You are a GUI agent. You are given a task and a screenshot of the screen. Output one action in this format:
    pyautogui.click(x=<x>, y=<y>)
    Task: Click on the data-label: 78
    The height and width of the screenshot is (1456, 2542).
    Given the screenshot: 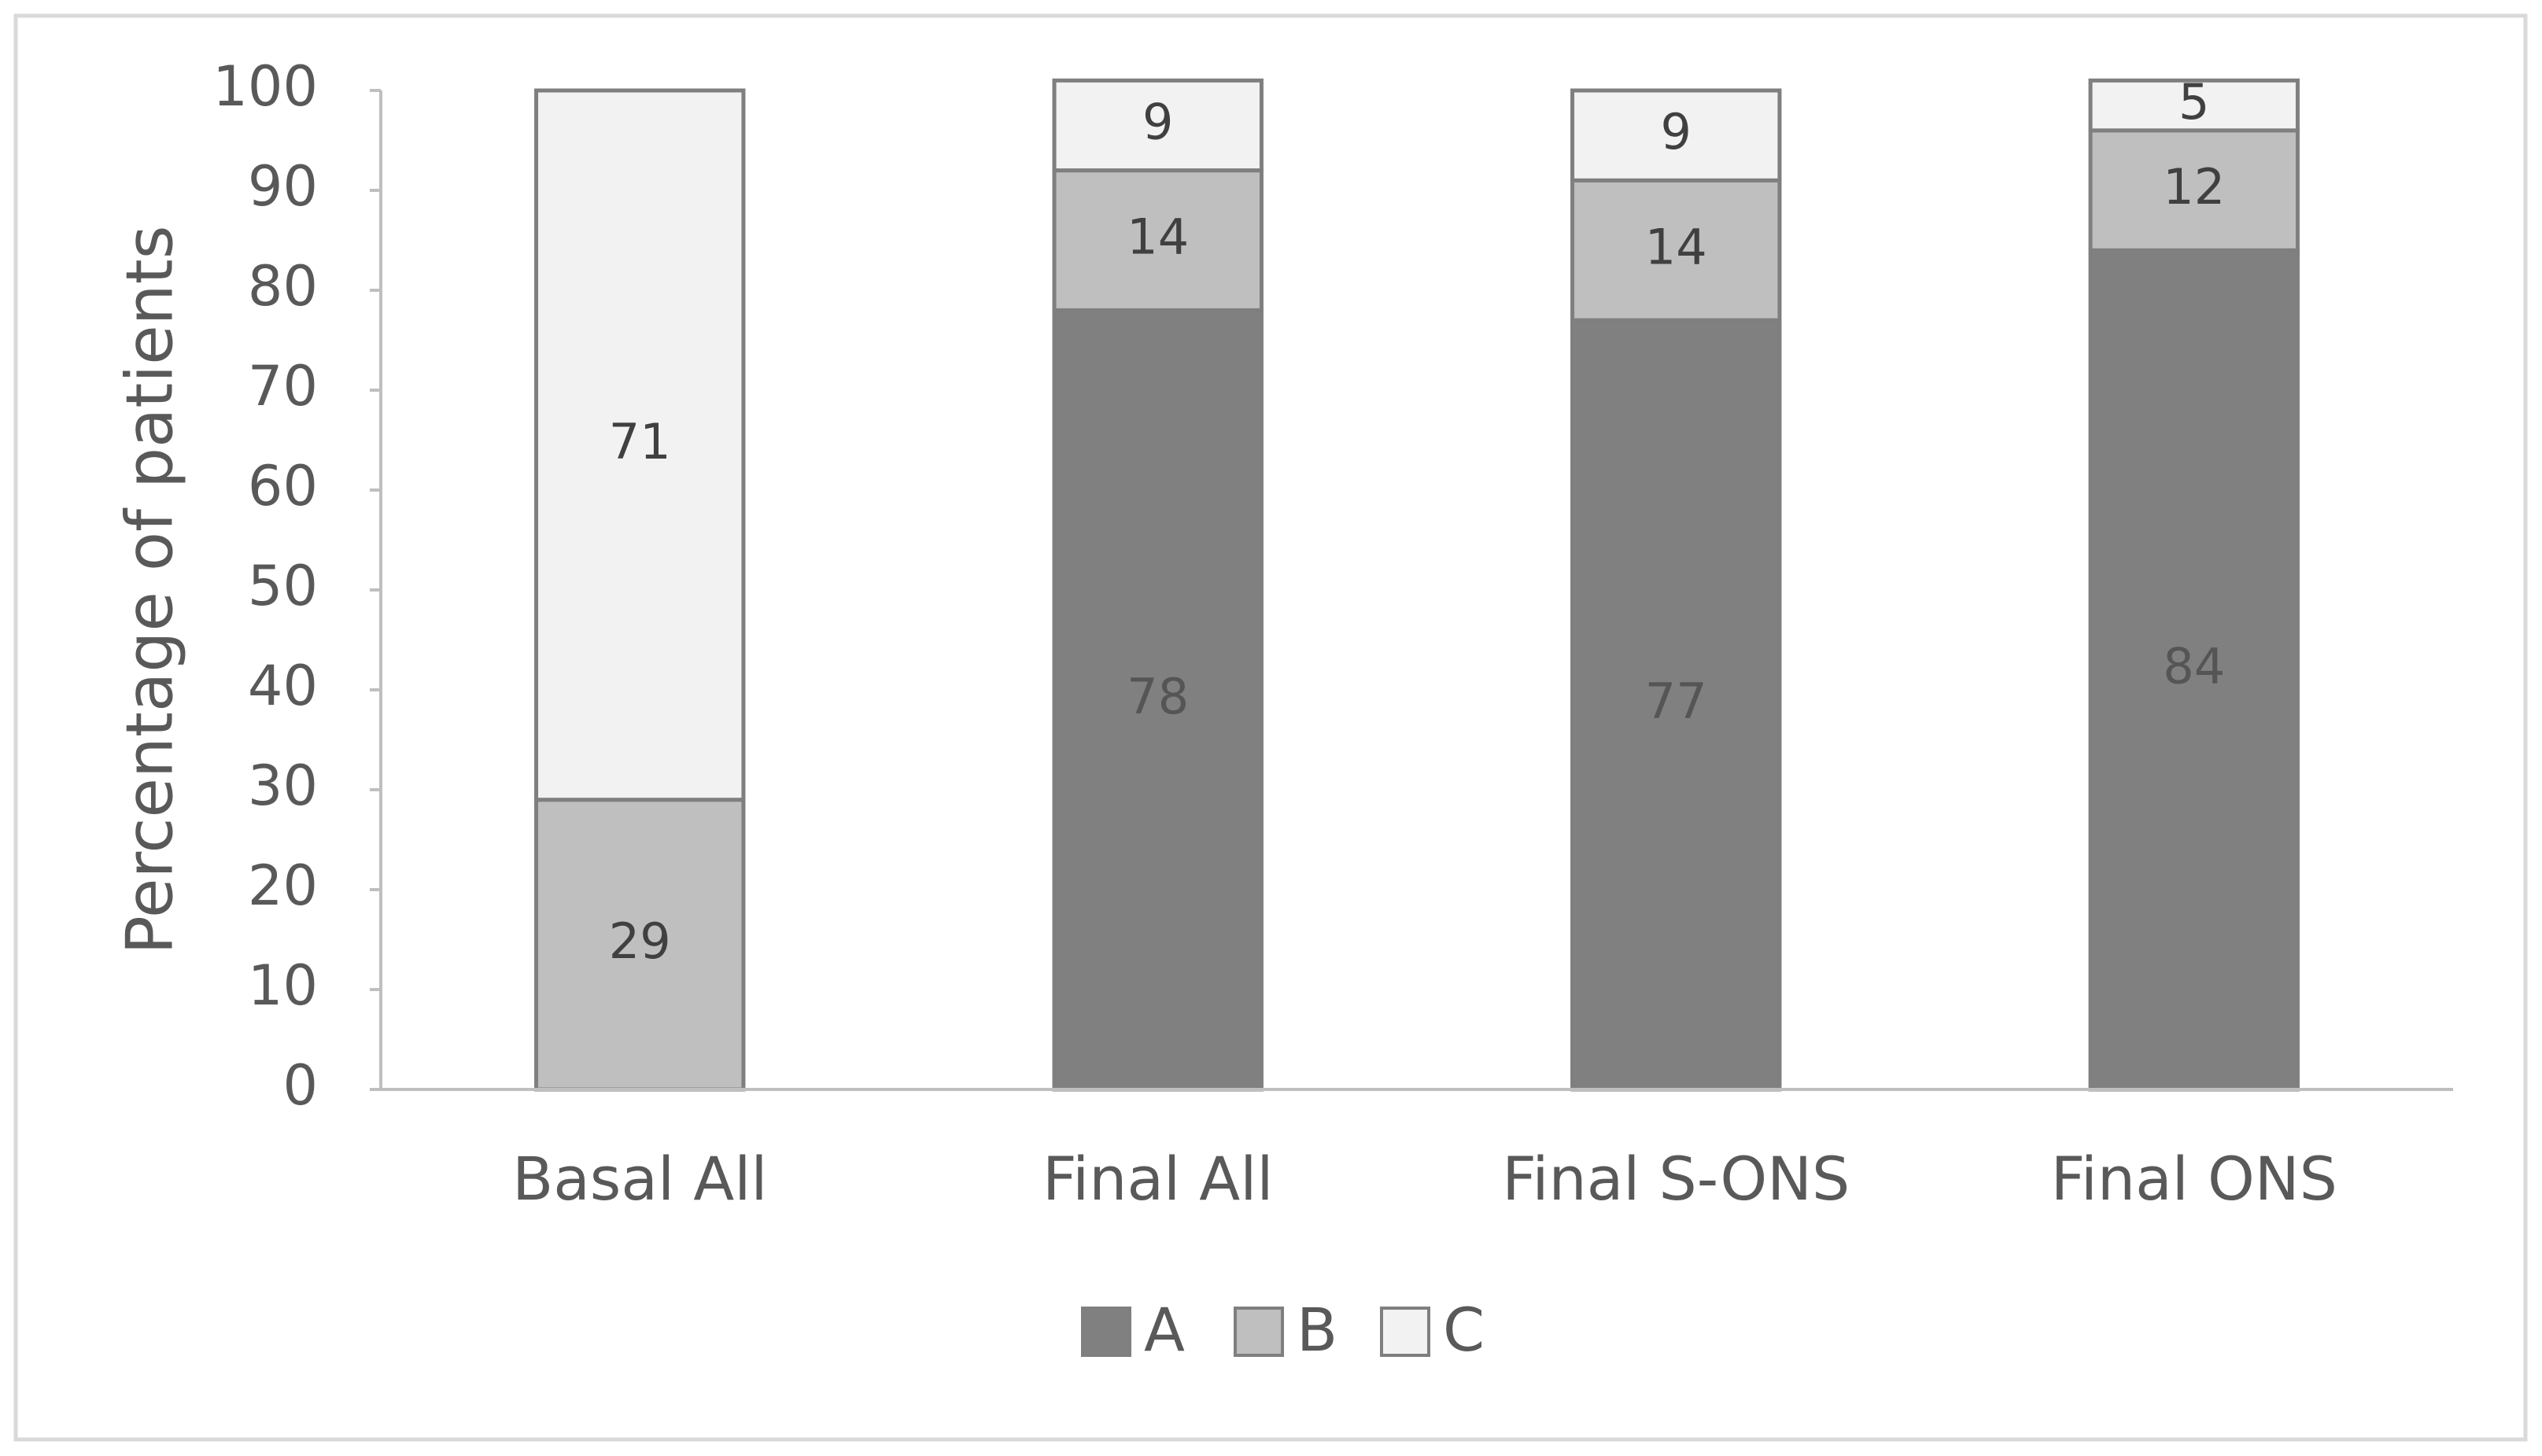 What is the action you would take?
    pyautogui.click(x=1158, y=696)
    